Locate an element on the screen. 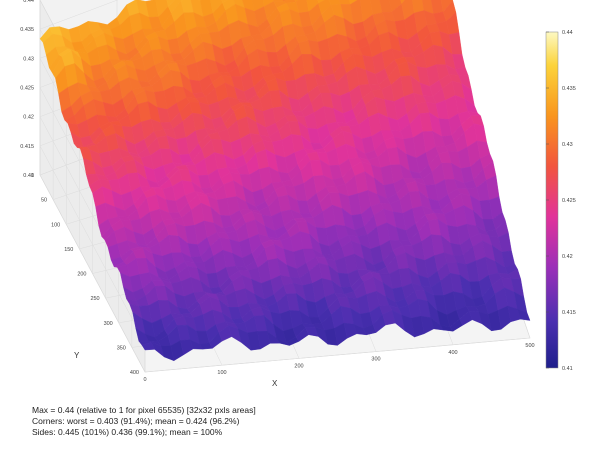 Image resolution: width=596 pixels, height=457 pixels. y-tick-label: 250 is located at coordinates (94, 299).